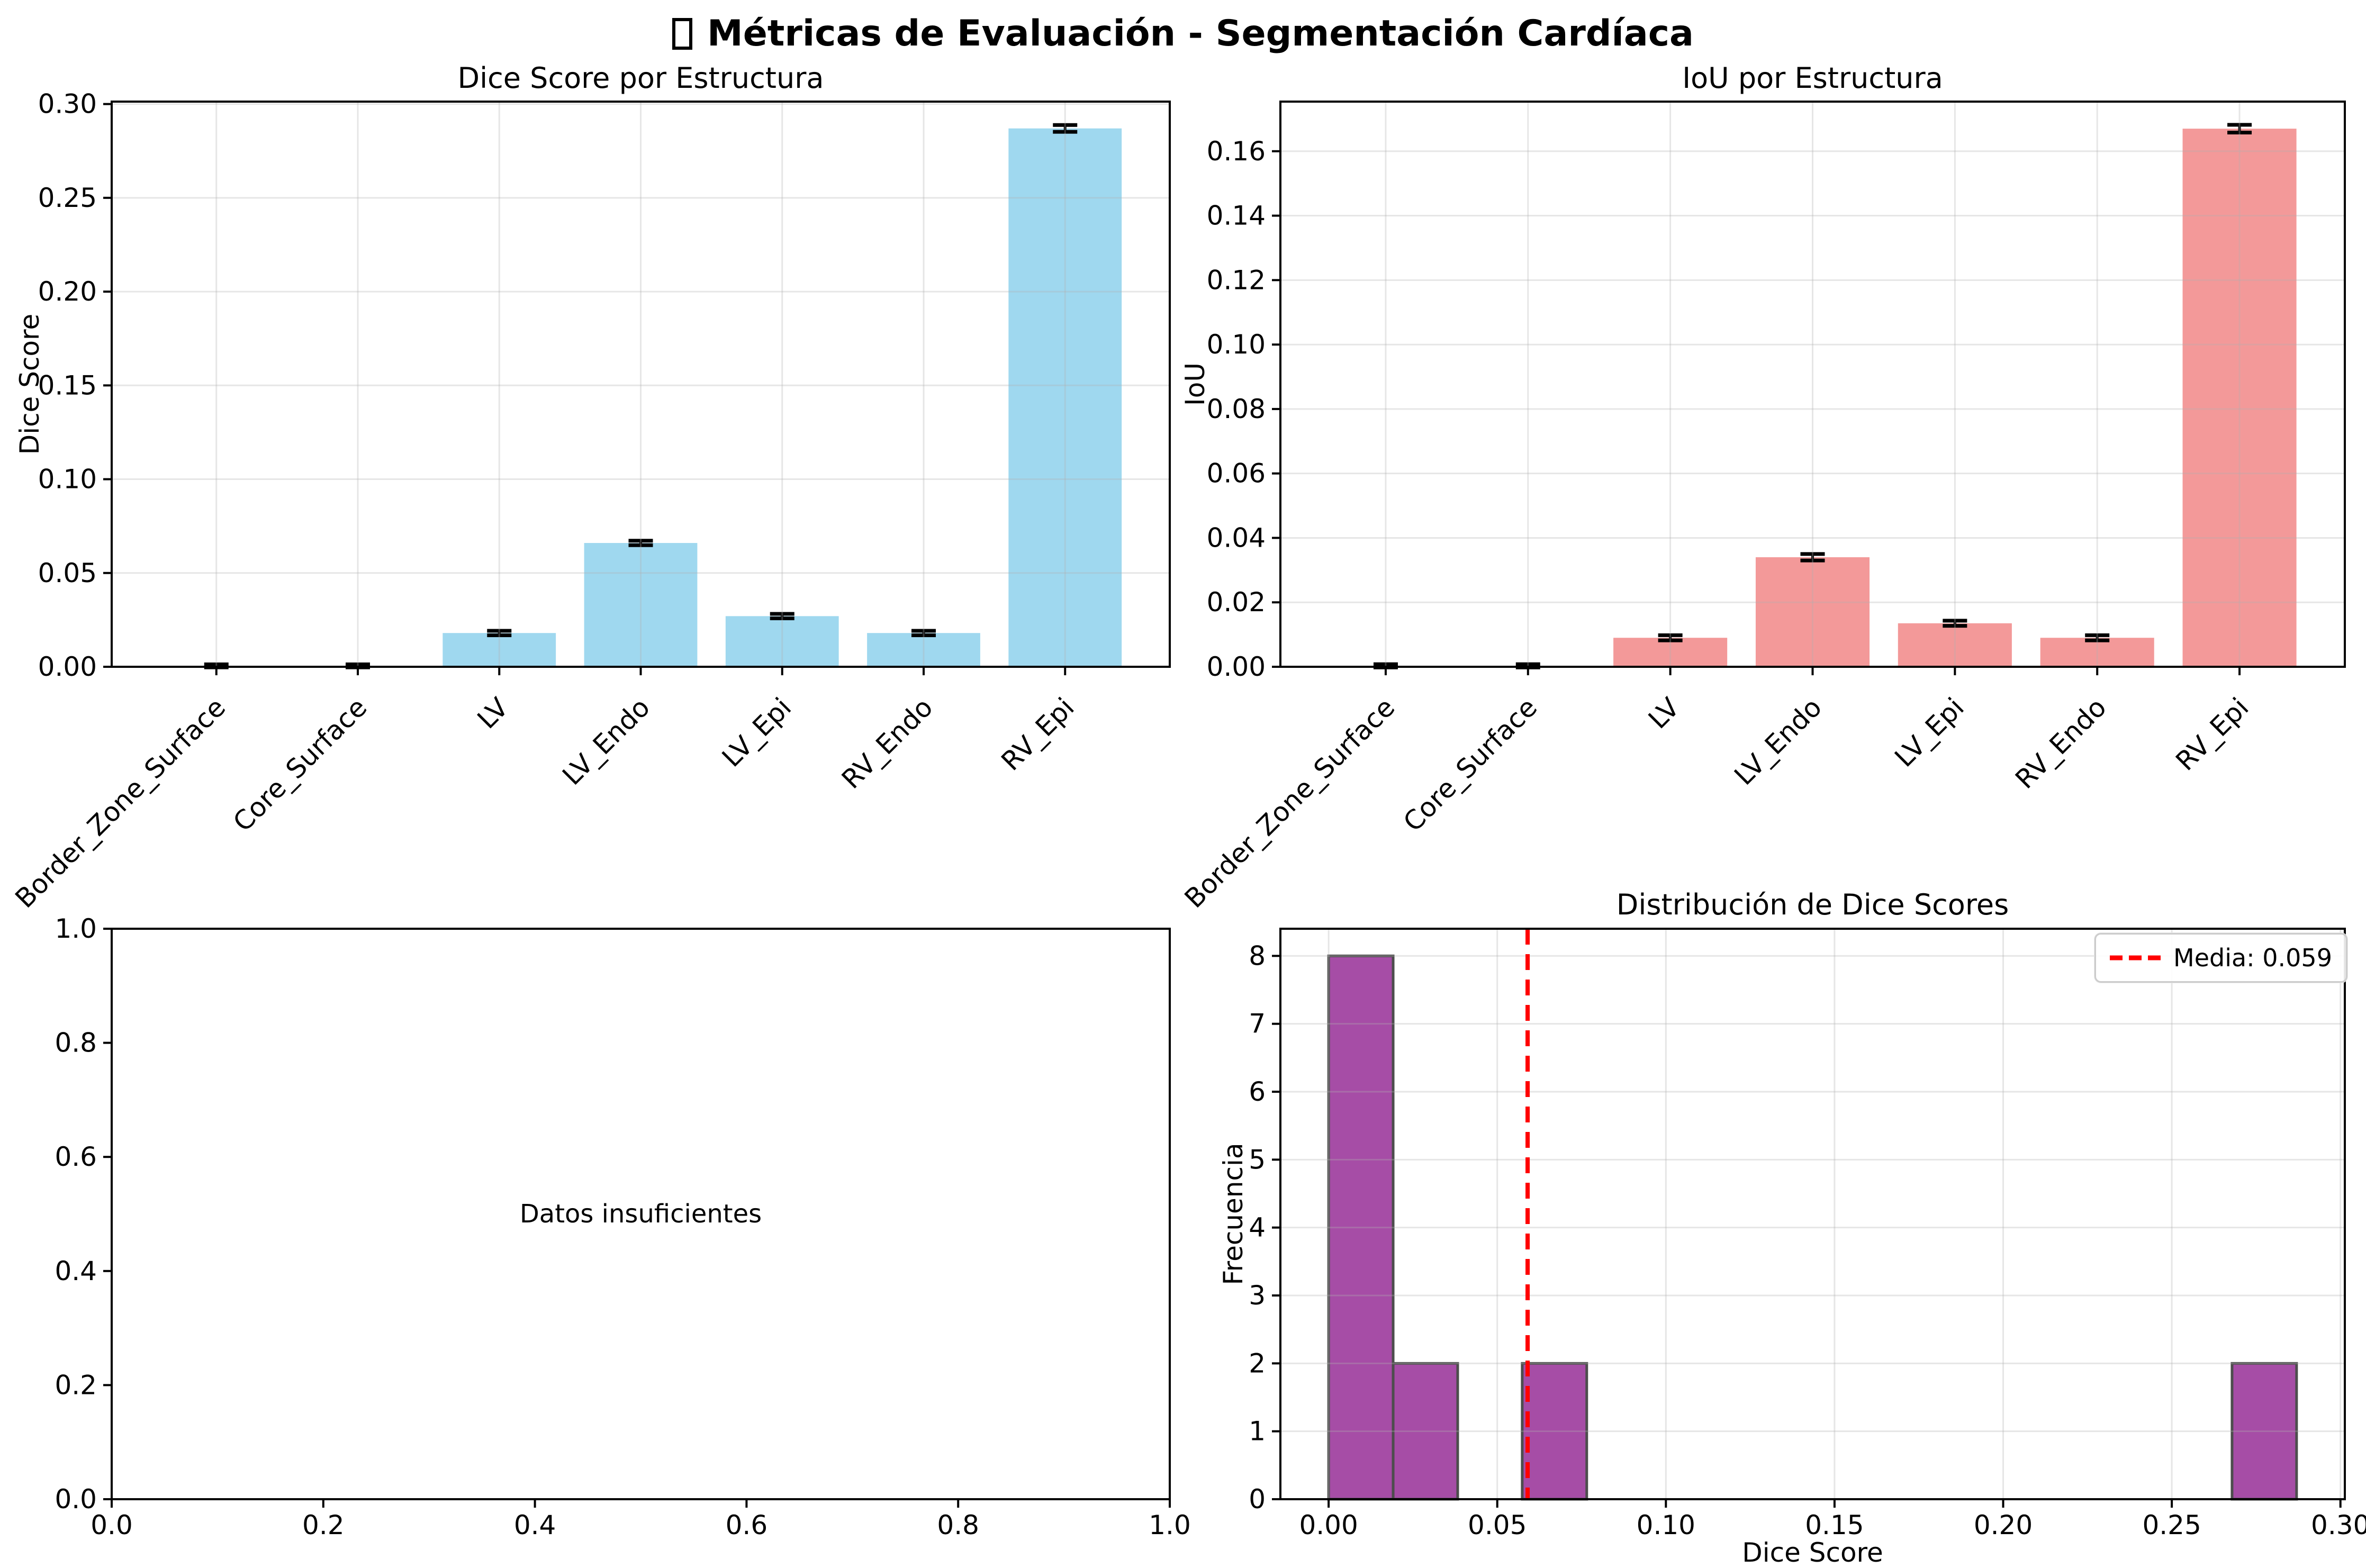 The width and height of the screenshot is (2366, 1568). Describe the element at coordinates (1038, 734) in the screenshot. I see `dice-x-tick-label: RV_Epi` at that location.